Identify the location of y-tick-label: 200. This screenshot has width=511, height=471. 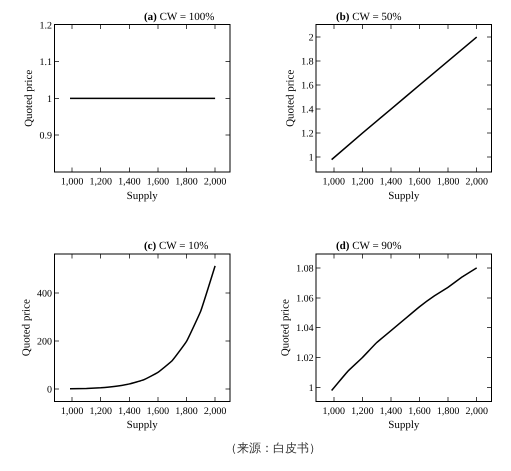
(44, 342).